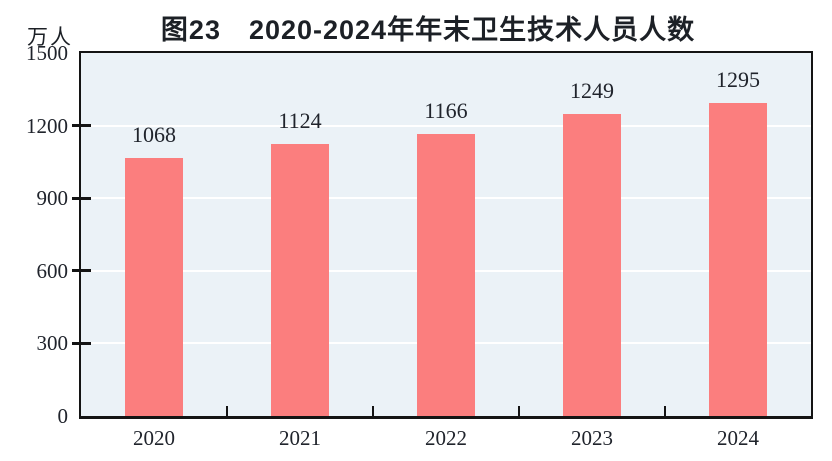 This screenshot has height=461, width=832. What do you see at coordinates (738, 79) in the screenshot?
I see `bar-value-2024: 1295` at bounding box center [738, 79].